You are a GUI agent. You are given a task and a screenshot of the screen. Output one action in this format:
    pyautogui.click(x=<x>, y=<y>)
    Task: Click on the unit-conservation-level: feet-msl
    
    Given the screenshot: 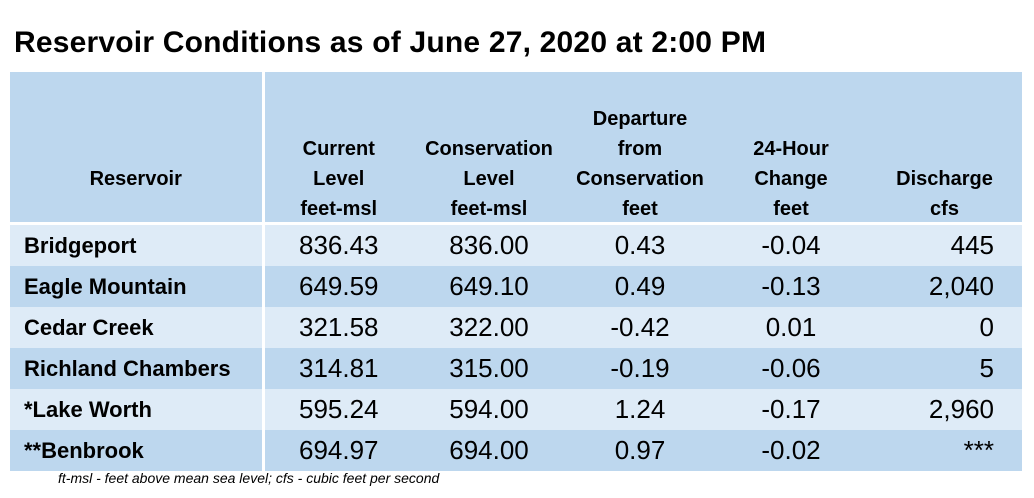 What is the action you would take?
    pyautogui.click(x=489, y=210)
    